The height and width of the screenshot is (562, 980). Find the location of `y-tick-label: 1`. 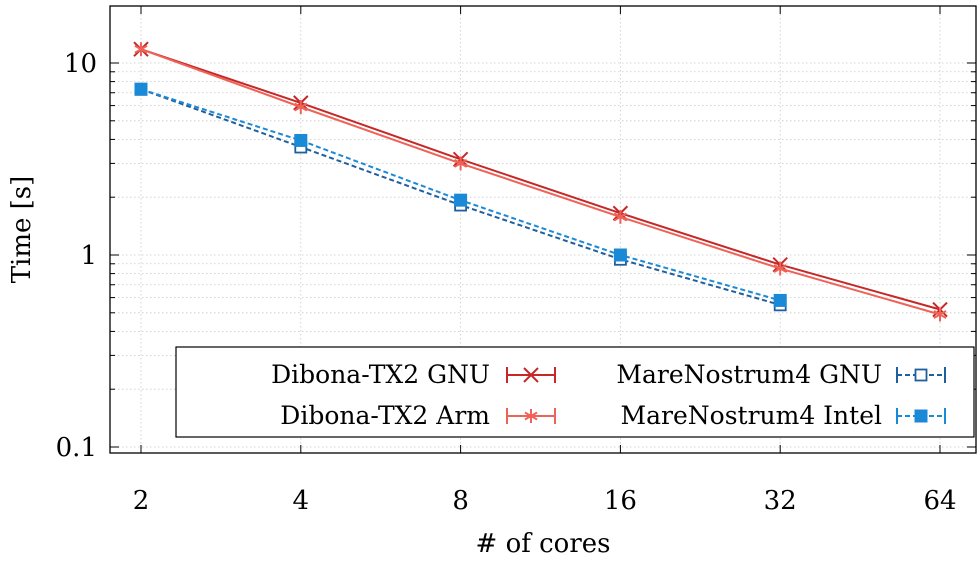

y-tick-label: 1 is located at coordinates (88, 256).